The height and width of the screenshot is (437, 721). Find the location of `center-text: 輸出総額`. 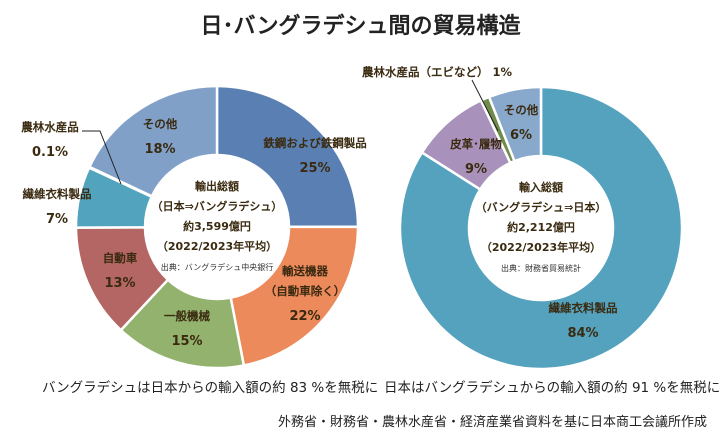

center-text: 輸出総額 is located at coordinates (217, 186).